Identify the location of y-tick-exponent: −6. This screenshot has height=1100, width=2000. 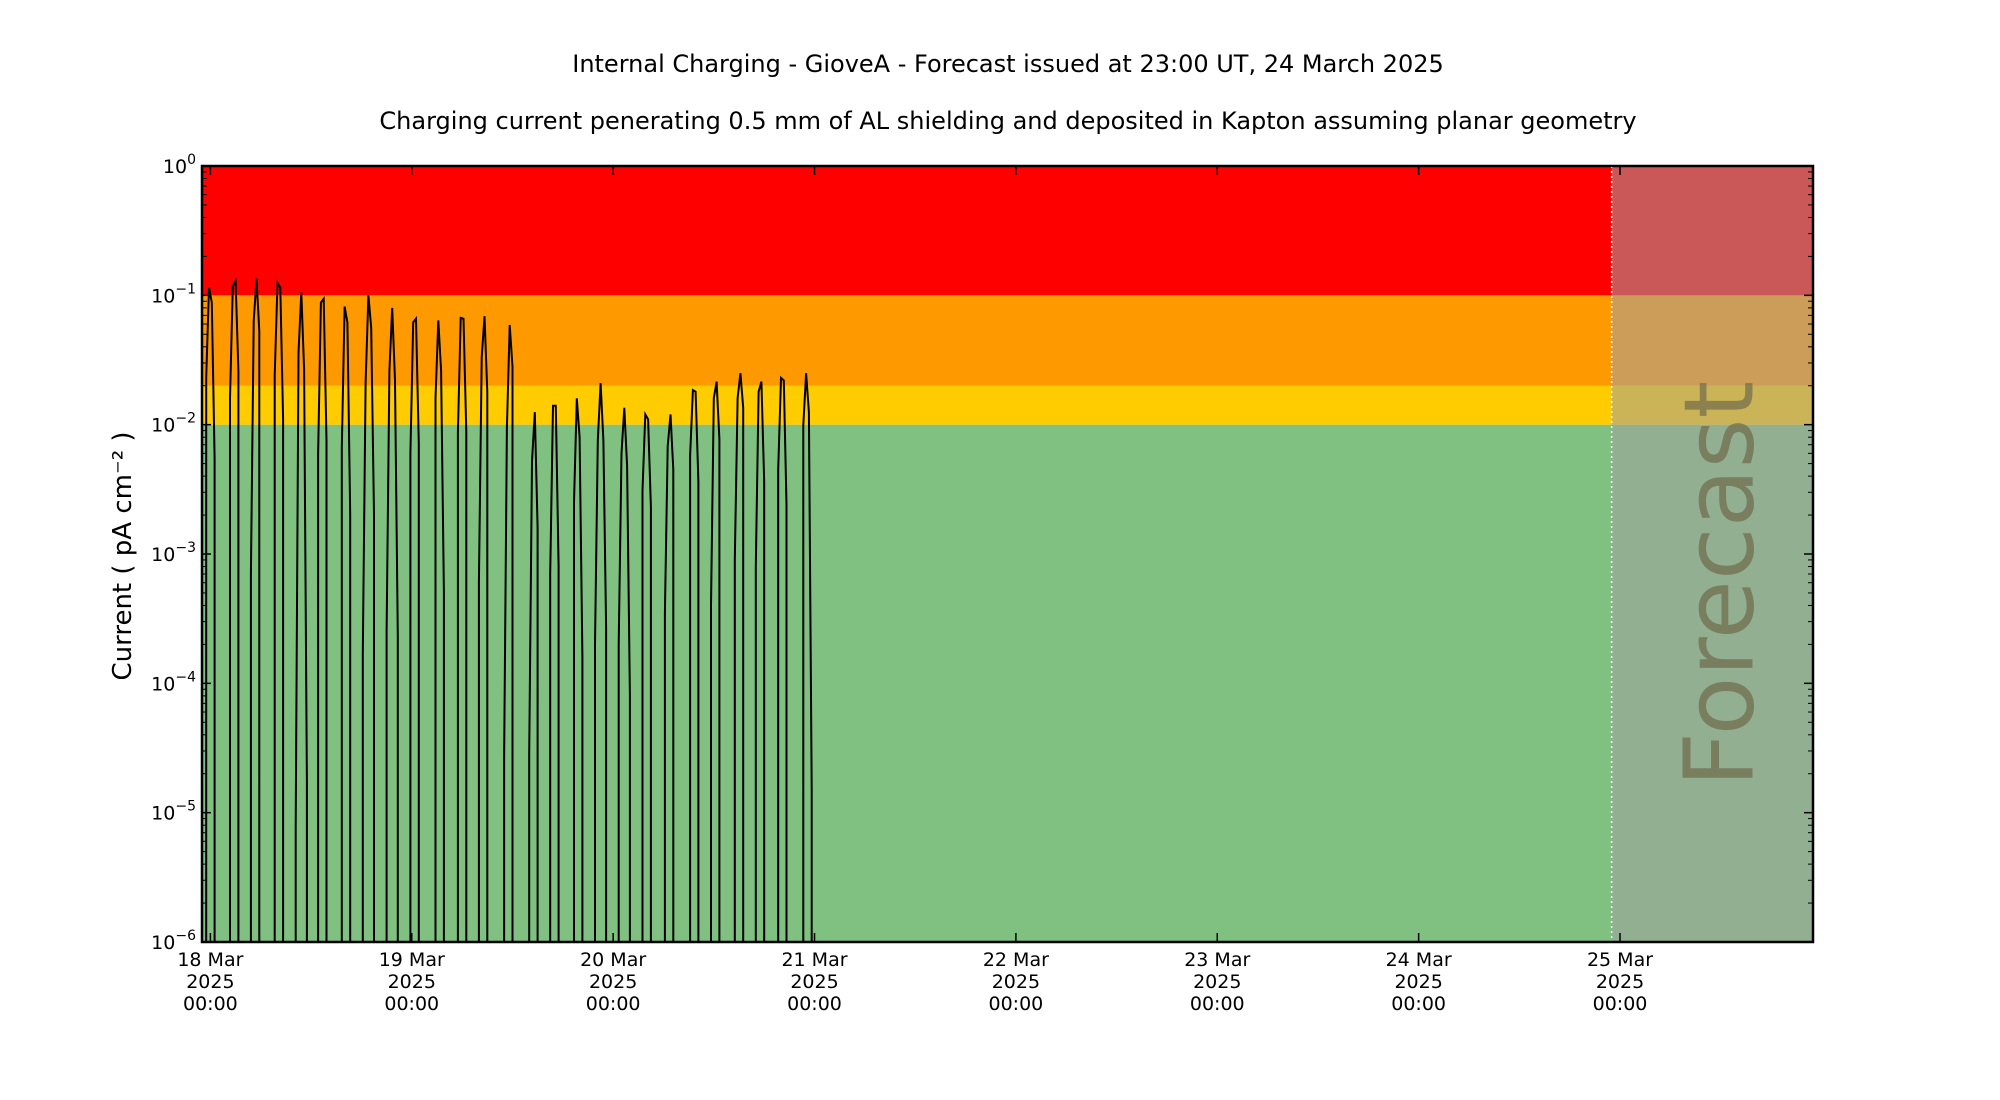
(185, 936).